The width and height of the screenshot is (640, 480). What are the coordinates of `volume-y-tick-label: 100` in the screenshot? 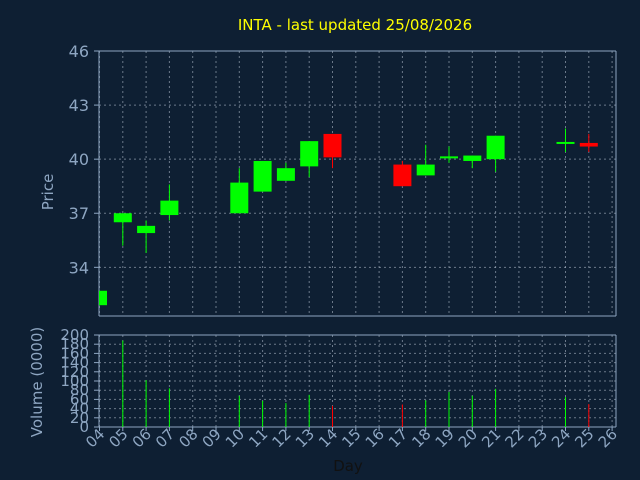 It's located at (74, 381).